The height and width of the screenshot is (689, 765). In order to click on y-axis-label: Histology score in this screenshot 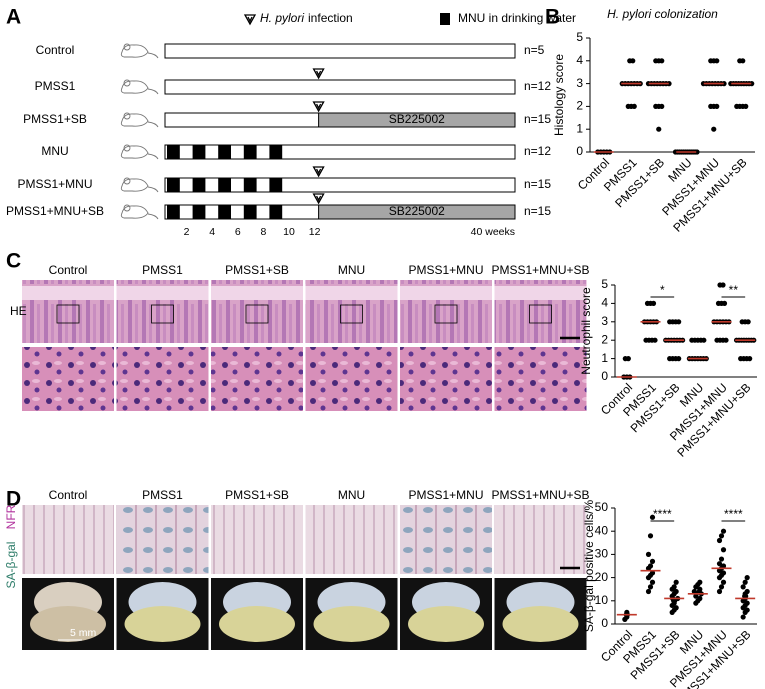, I will do `click(559, 95)`.